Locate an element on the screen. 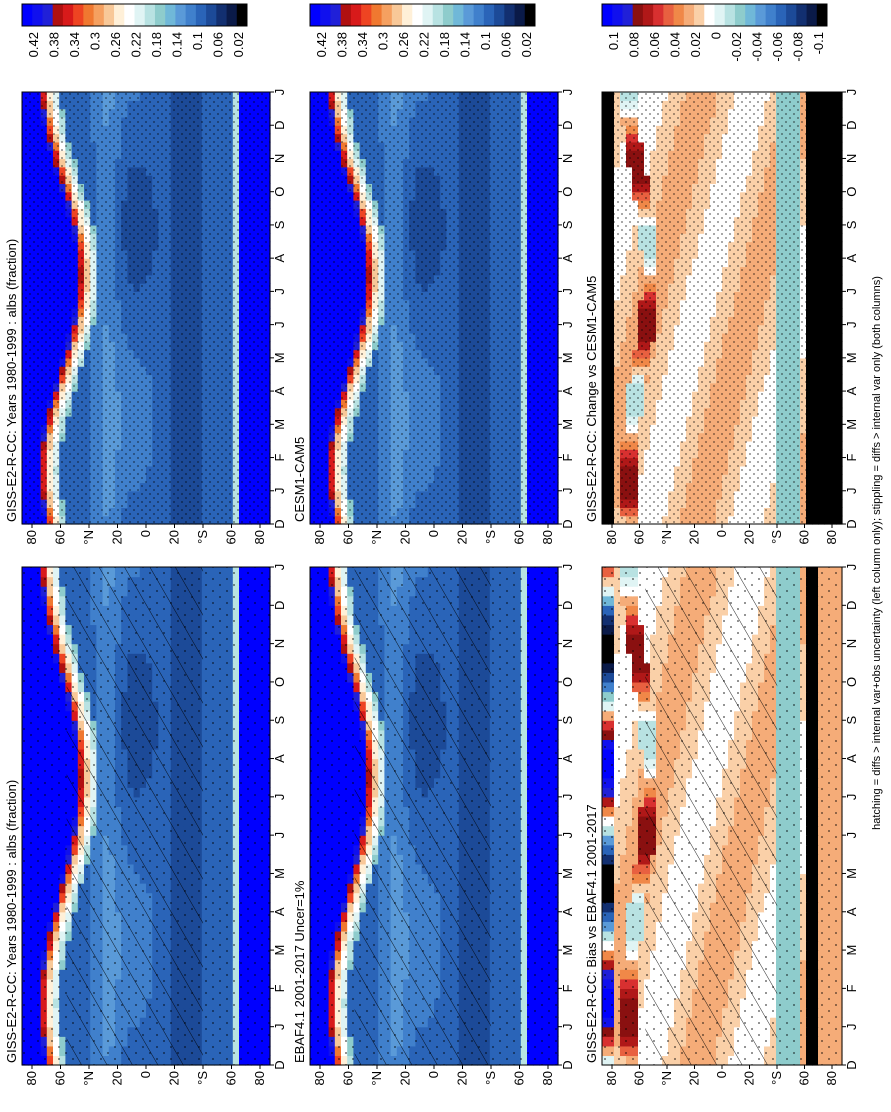  colorbar-label: 0.14 is located at coordinates (176, 44).